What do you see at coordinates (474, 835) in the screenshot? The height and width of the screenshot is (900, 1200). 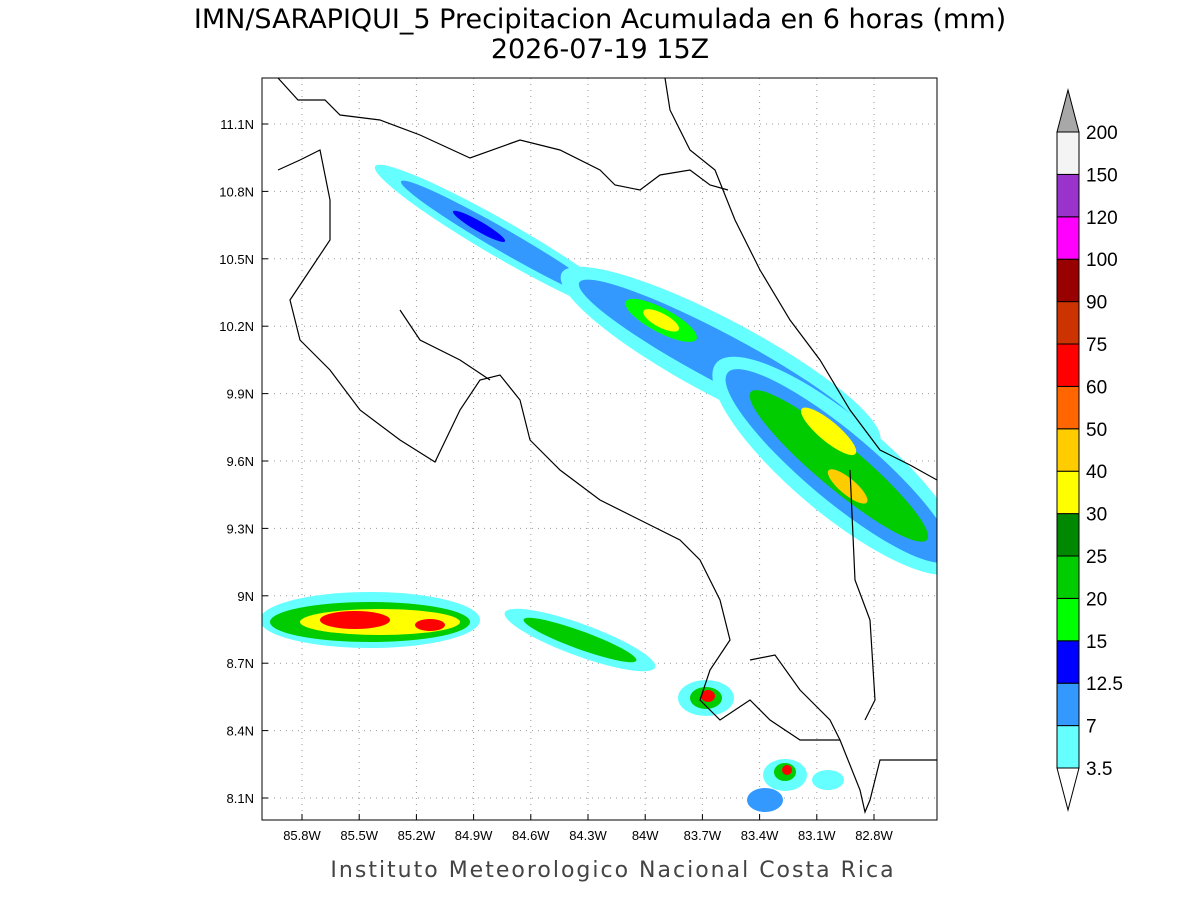 I see `x-tick-label: 84.9W` at bounding box center [474, 835].